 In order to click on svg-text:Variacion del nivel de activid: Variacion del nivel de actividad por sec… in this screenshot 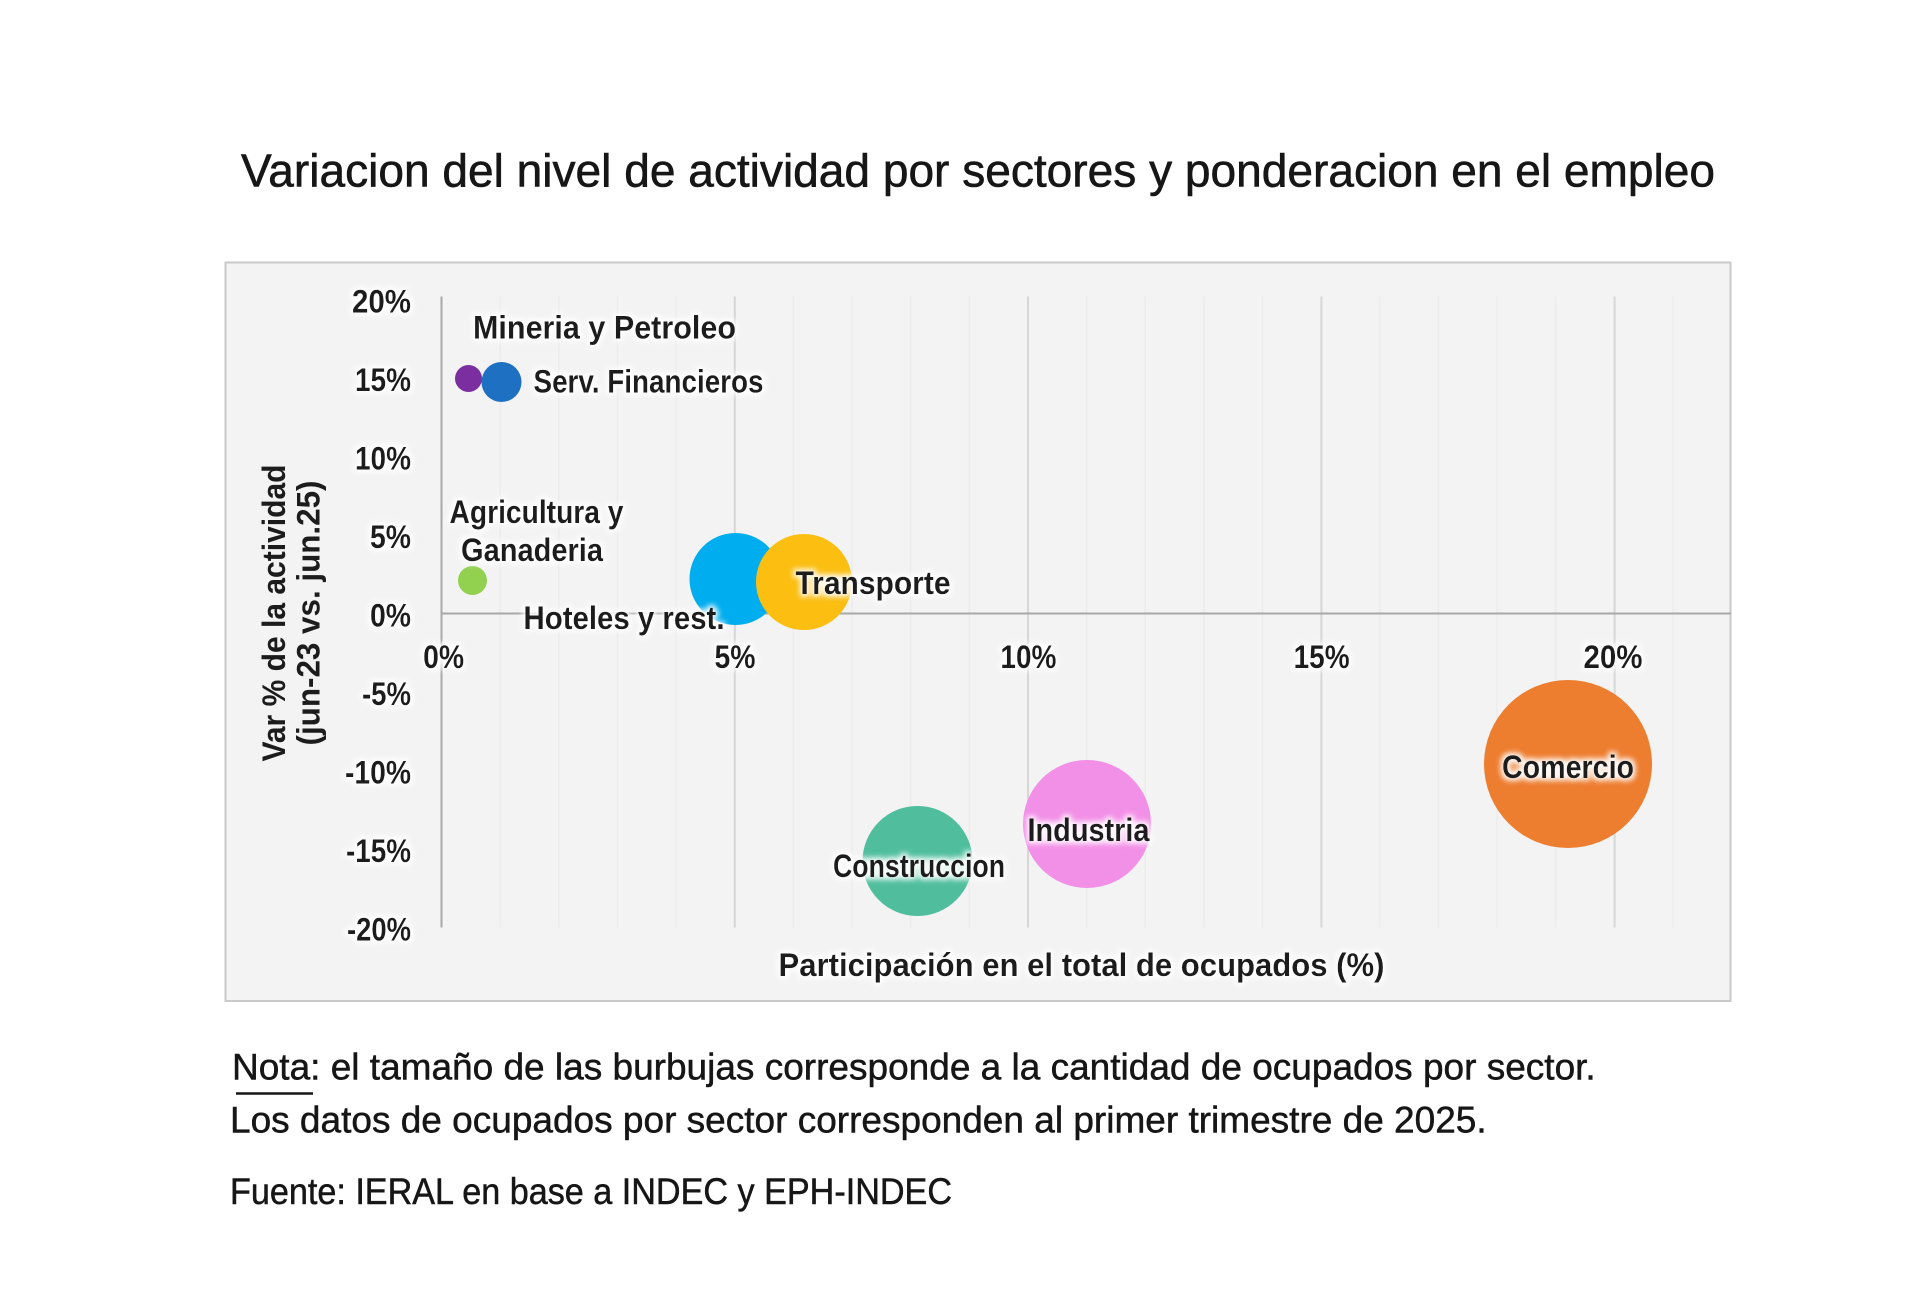, I will do `click(978, 171)`.